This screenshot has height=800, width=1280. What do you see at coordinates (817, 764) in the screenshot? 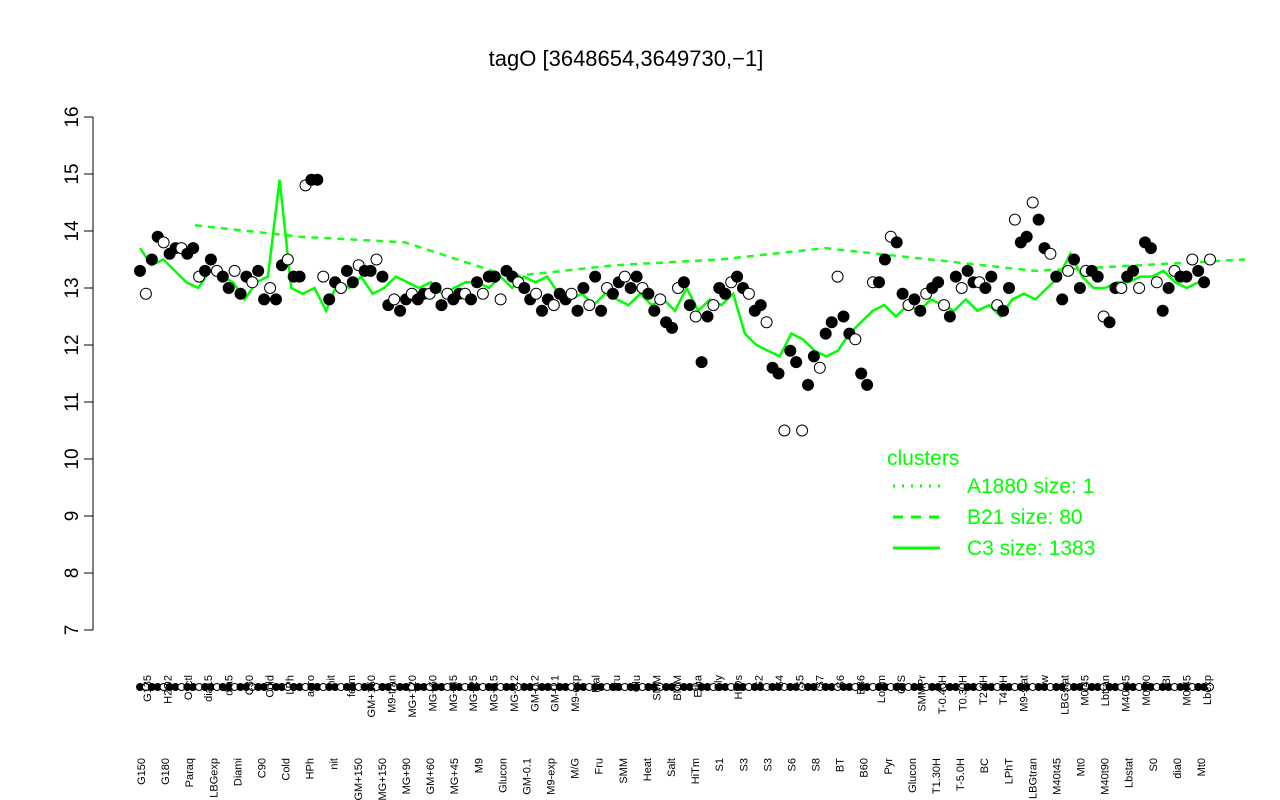
I see `x-label-bottom-28: S8` at bounding box center [817, 764].